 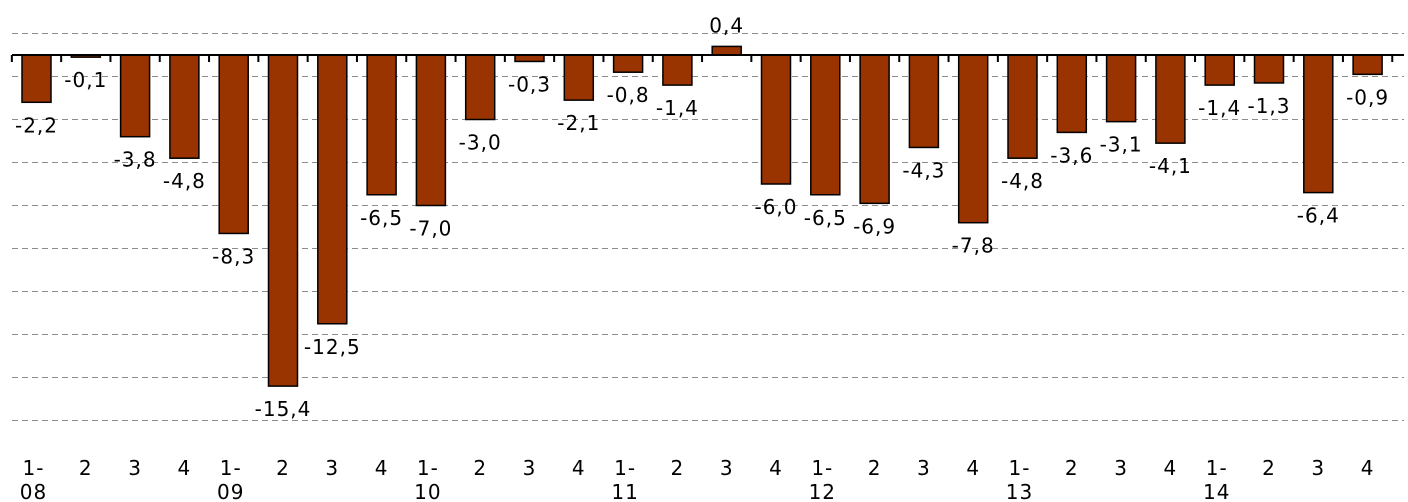 I want to click on data-label: -3,1, so click(x=1121, y=145).